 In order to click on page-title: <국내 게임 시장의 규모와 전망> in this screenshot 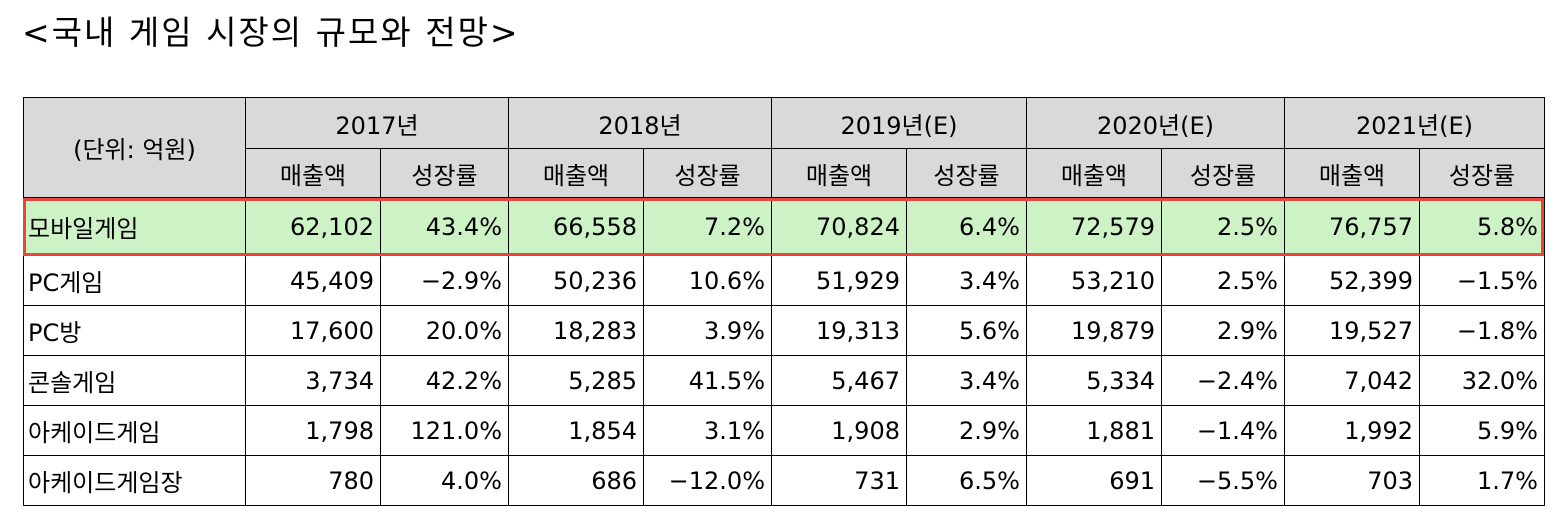, I will do `click(271, 32)`.